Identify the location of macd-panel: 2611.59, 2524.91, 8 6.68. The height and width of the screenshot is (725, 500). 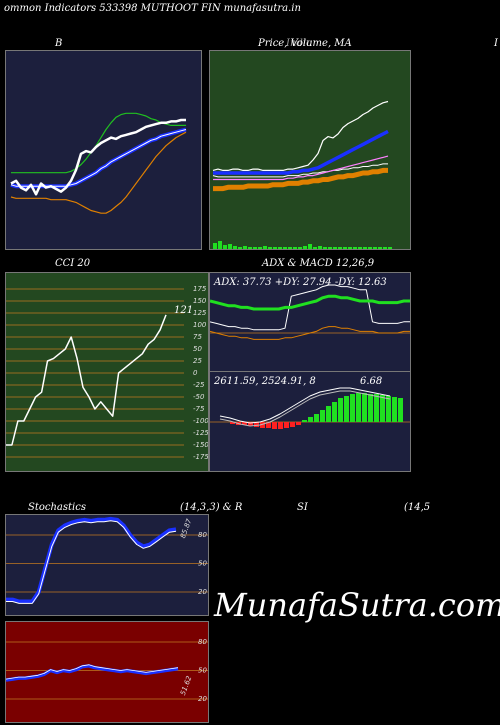
(310, 421).